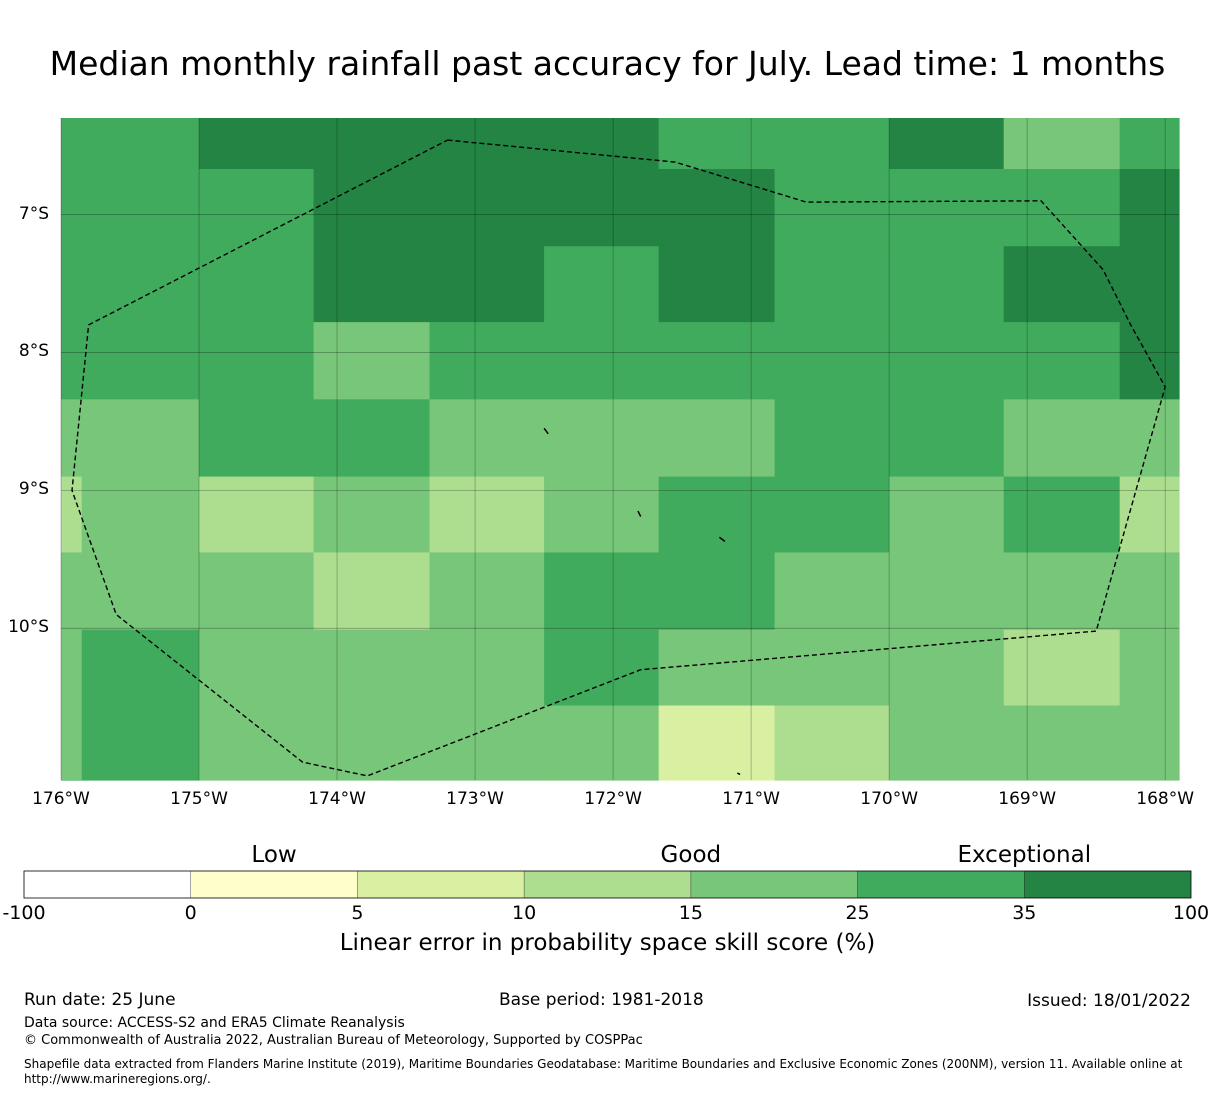 This screenshot has width=1215, height=1095. Describe the element at coordinates (33, 489) in the screenshot. I see `lat-tick-label: 9°S` at that location.